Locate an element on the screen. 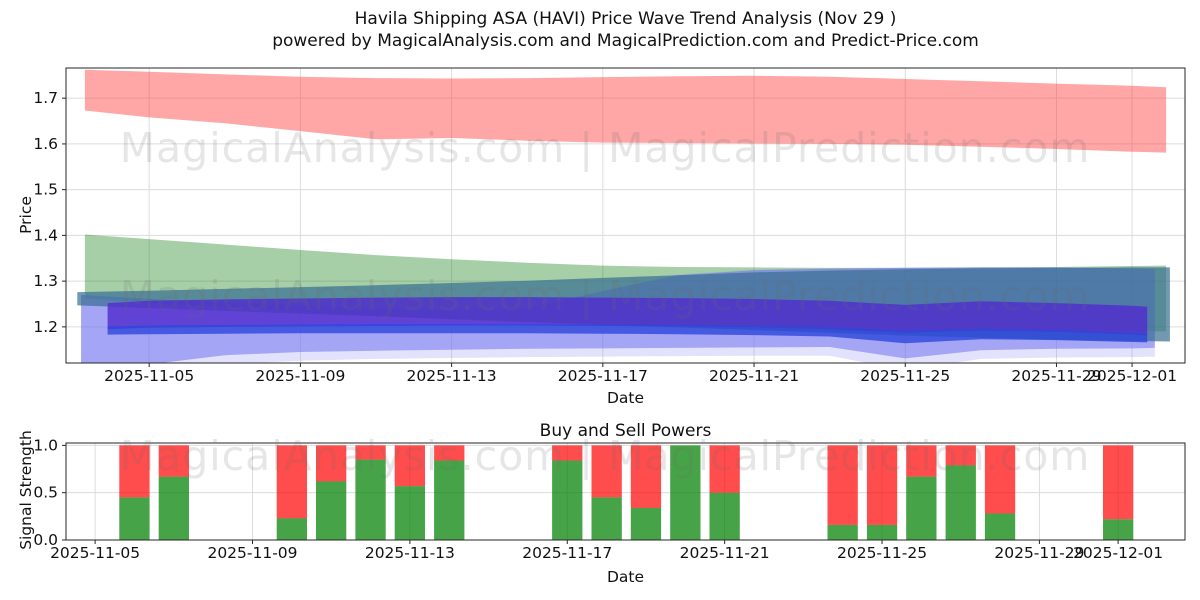 Image resolution: width=1200 pixels, height=600 pixels. y-tick-label: 1.4 is located at coordinates (45, 235).